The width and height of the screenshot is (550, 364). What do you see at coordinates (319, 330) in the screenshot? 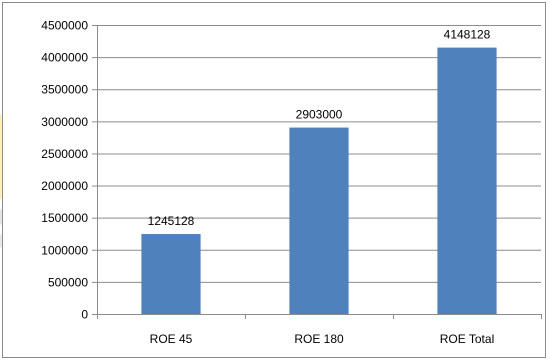
I see `x-axis: ROE 45 ROE 180 ROE Total` at bounding box center [319, 330].